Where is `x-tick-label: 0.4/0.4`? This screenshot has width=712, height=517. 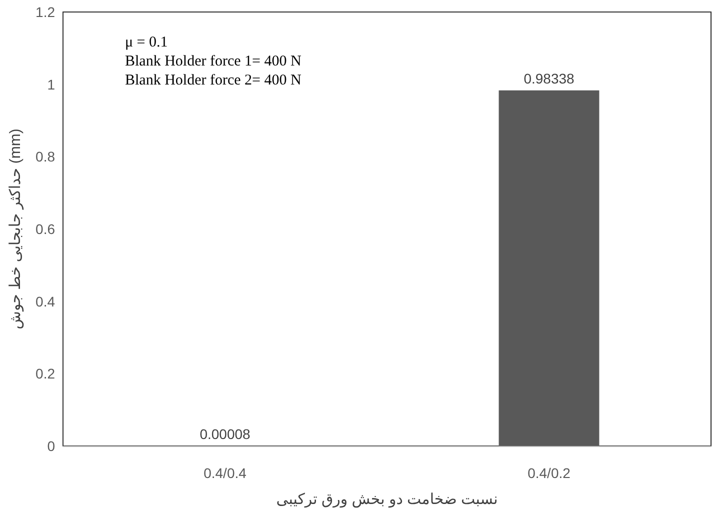 x-tick-label: 0.4/0.4 is located at coordinates (225, 473).